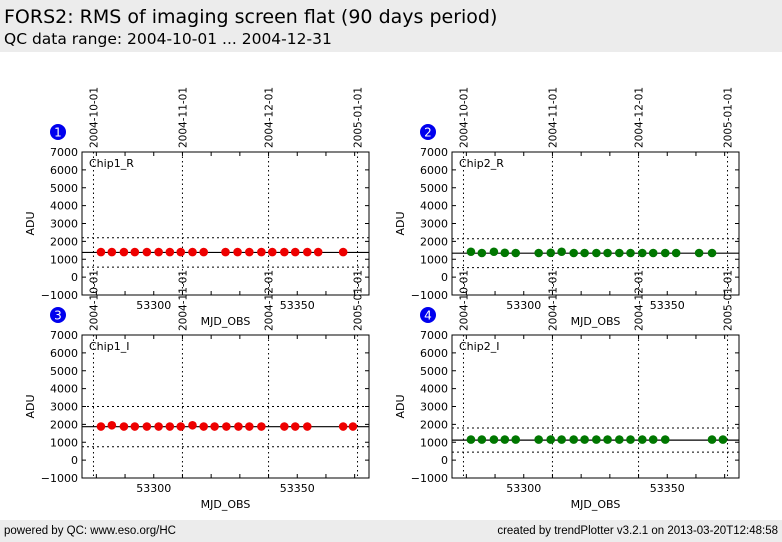 The image size is (782, 542). What do you see at coordinates (434, 424) in the screenshot?
I see `y-tick-label: 2000` at bounding box center [434, 424].